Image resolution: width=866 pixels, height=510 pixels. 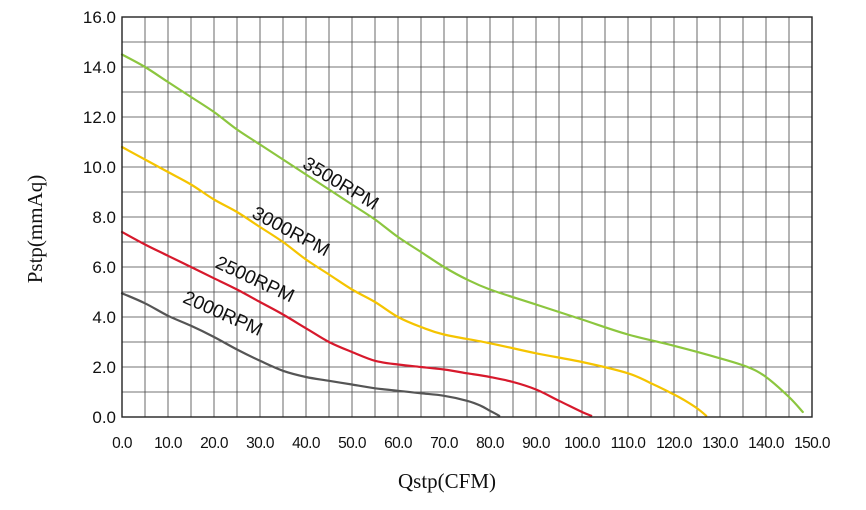 What do you see at coordinates (447, 481) in the screenshot?
I see `x-axis-label: Qstp(CFM)` at bounding box center [447, 481].